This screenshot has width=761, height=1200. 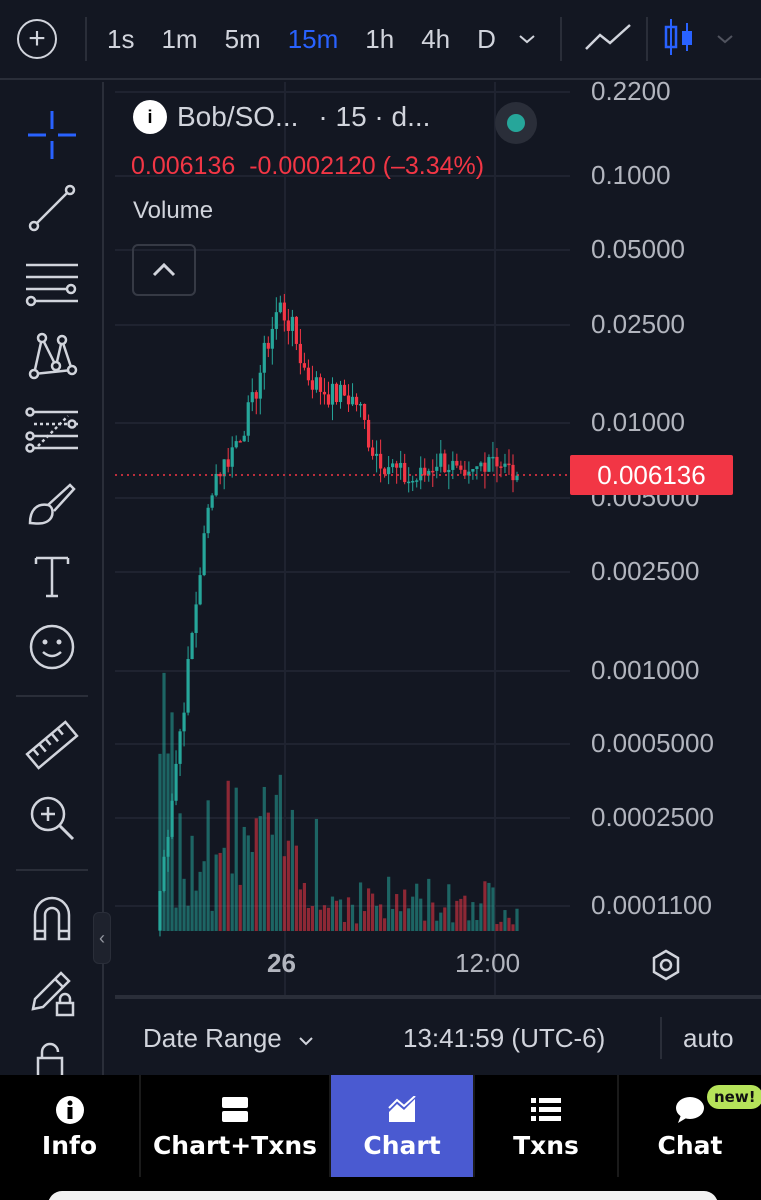 What do you see at coordinates (236, 1126) in the screenshot?
I see `nav-chart-txns: Chart+Txns` at bounding box center [236, 1126].